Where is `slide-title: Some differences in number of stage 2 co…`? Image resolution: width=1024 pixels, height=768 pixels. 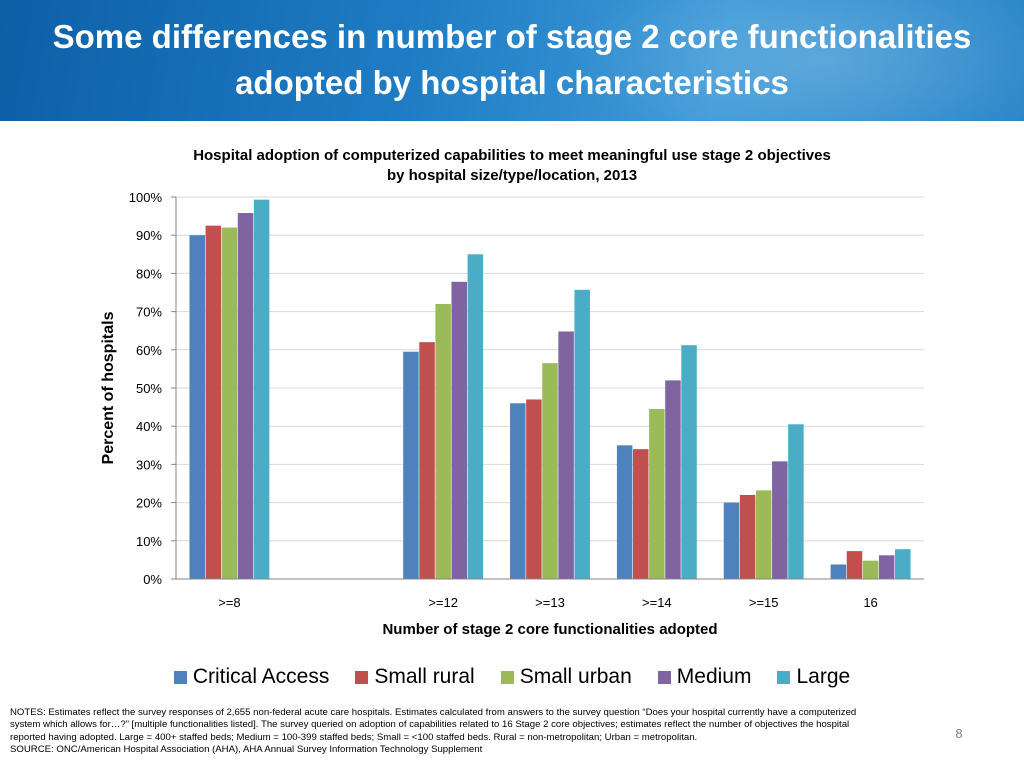
slide-title: Some differences in number of stage 2 co… is located at coordinates (512, 60).